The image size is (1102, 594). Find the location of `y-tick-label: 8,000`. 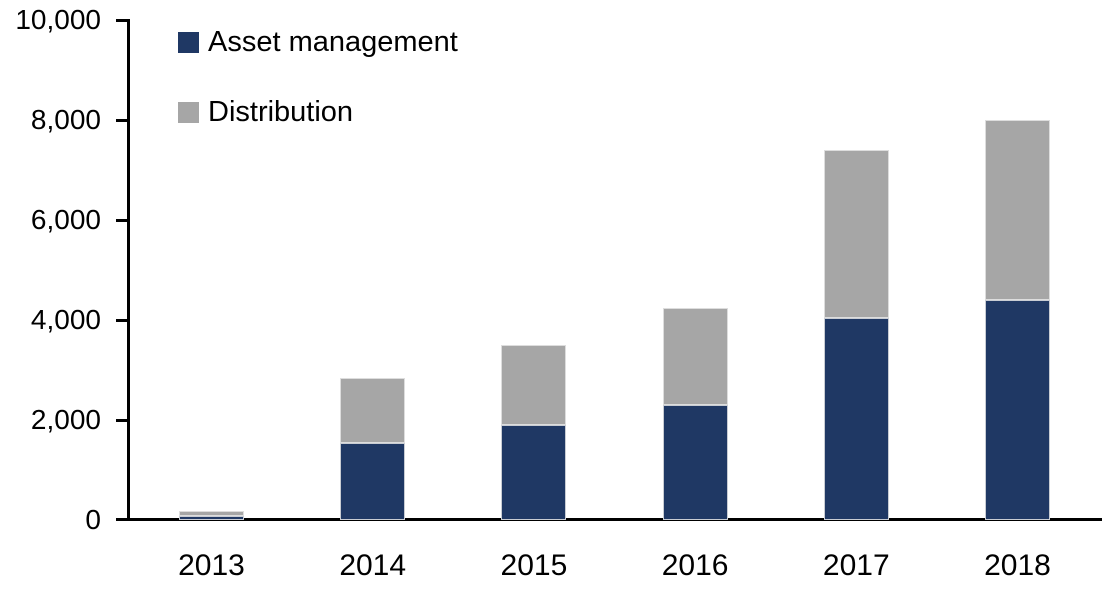

y-tick-label: 8,000 is located at coordinates (65, 119).